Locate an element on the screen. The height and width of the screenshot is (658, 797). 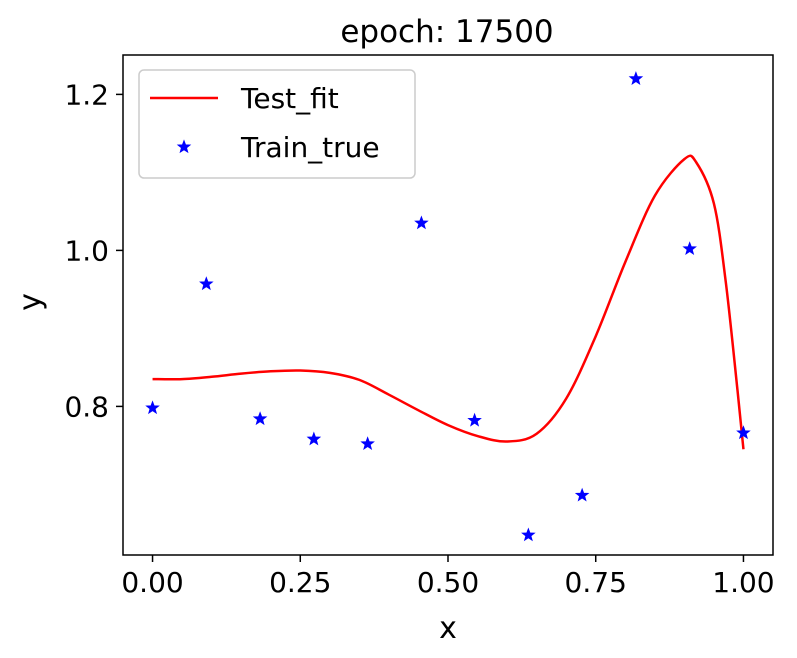
y-axis: 0.8 1.0 1.2 is located at coordinates (93, 250).